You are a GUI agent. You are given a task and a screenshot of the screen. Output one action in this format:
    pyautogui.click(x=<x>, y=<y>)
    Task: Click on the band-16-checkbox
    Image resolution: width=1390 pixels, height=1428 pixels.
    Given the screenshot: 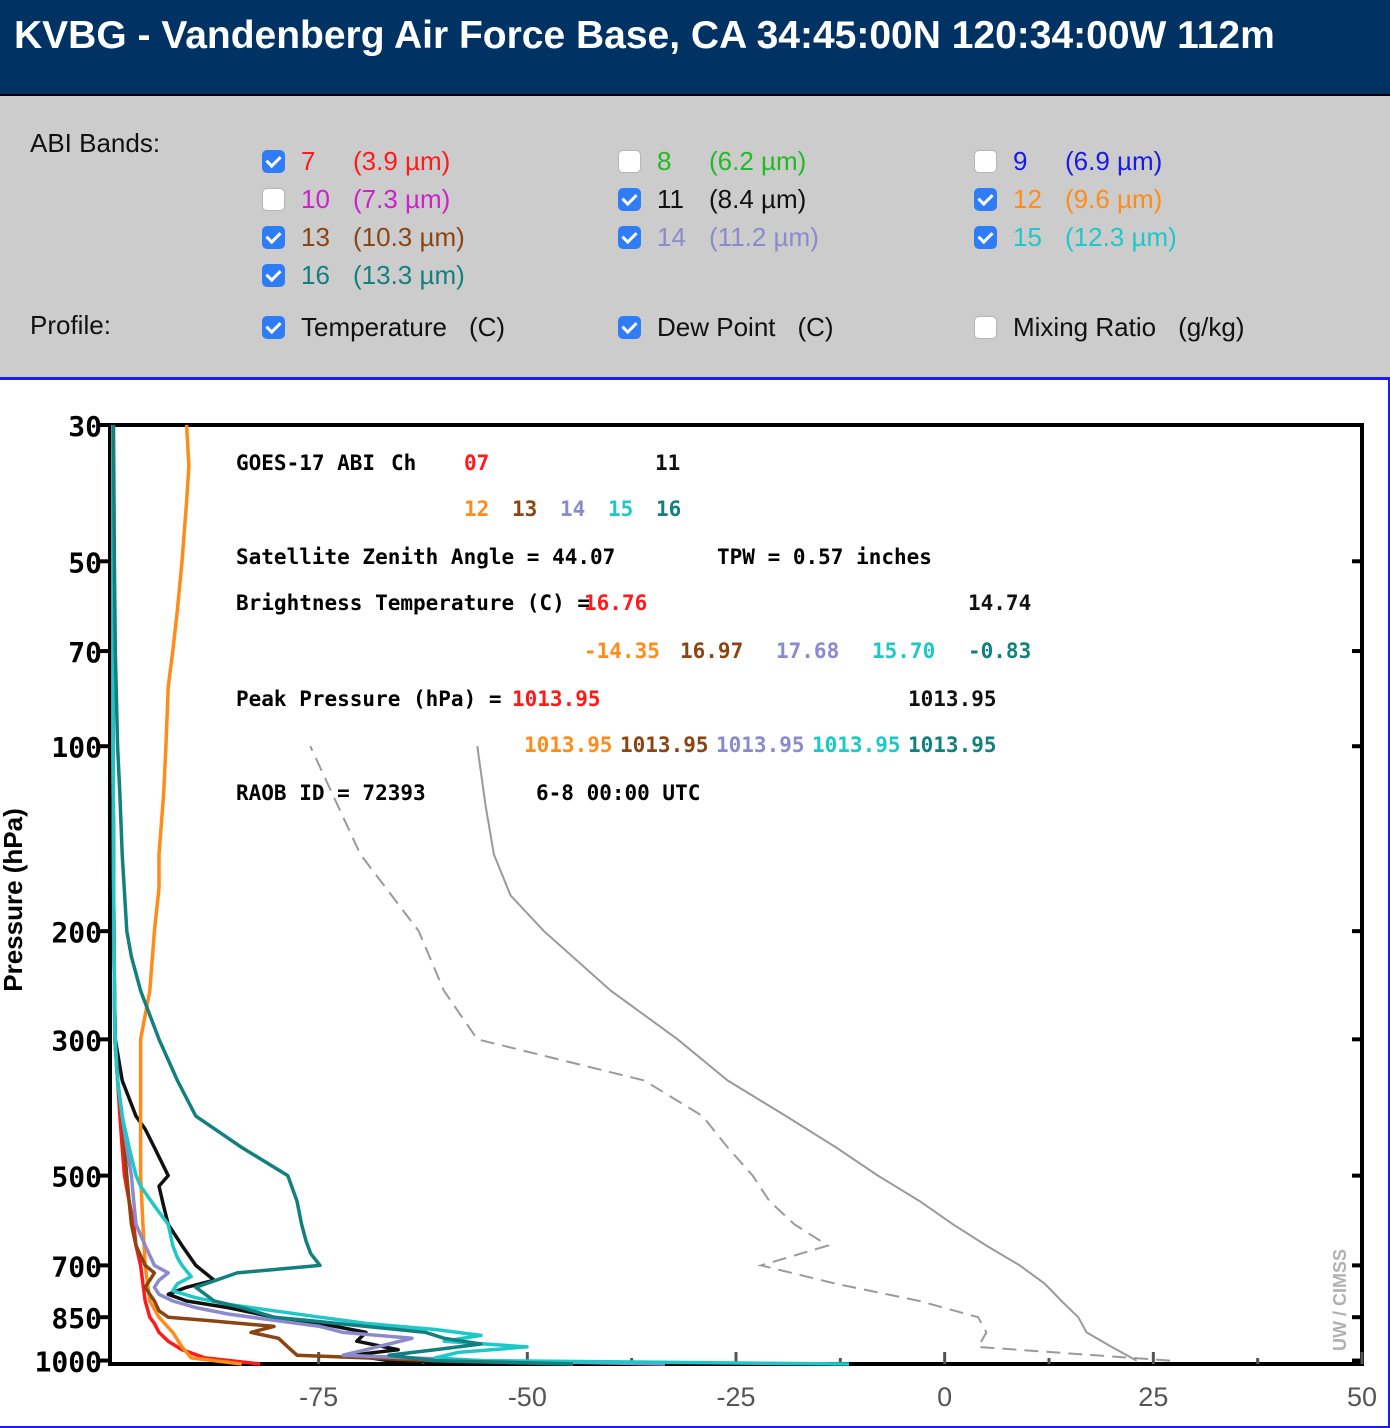 What is the action you would take?
    pyautogui.click(x=273, y=275)
    